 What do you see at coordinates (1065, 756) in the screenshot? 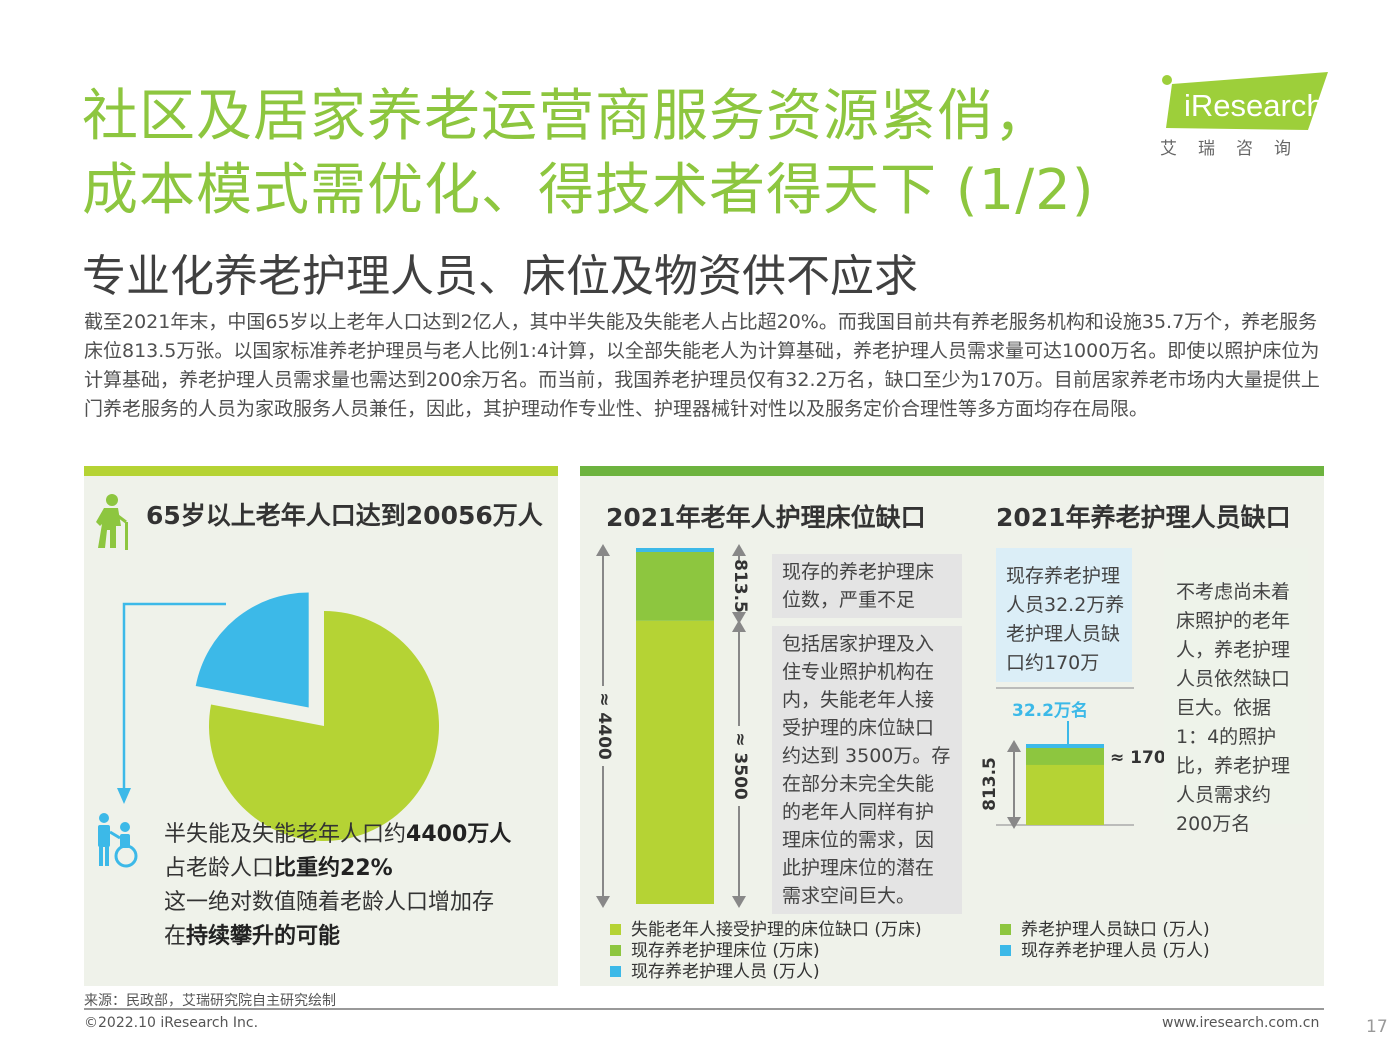
I see `staff-bar-gap` at bounding box center [1065, 756].